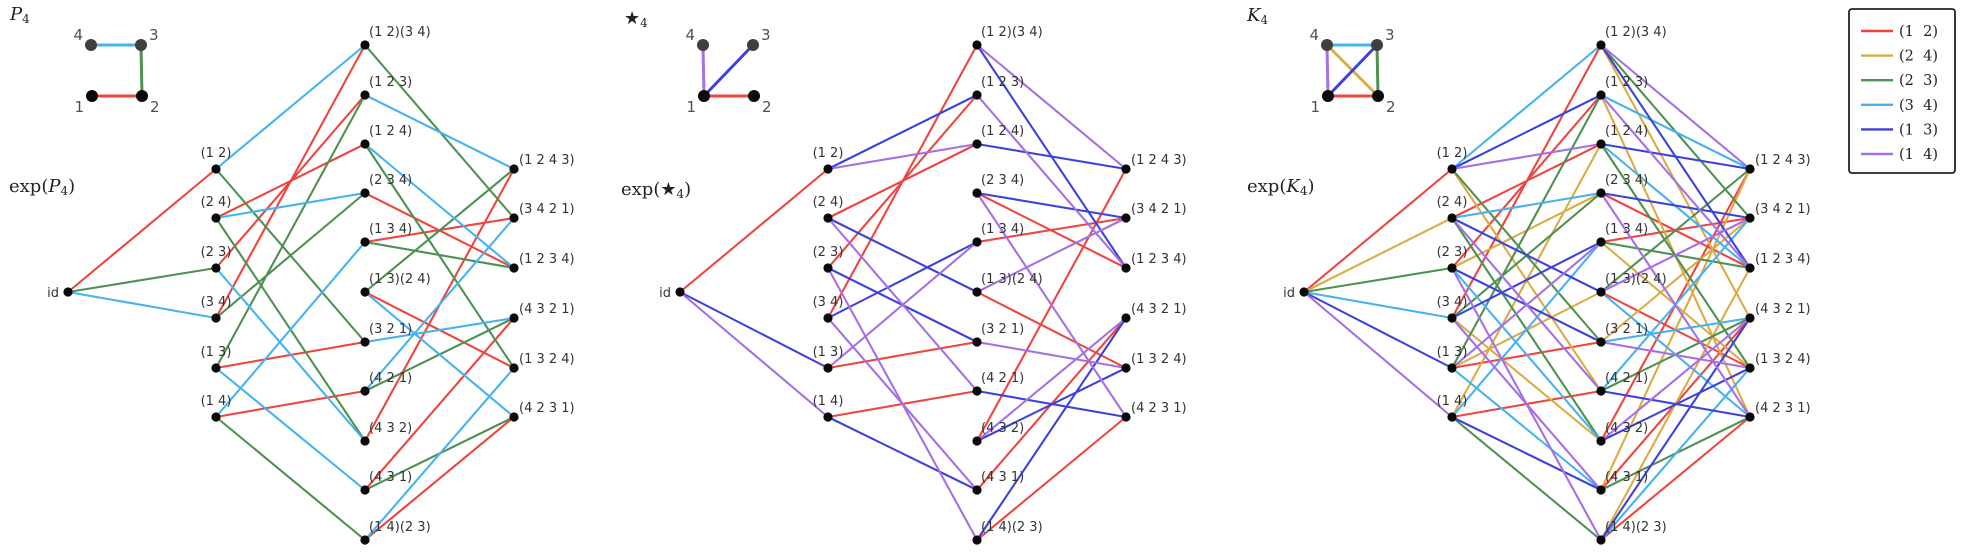 The image size is (1967, 558). I want to click on panel-exp-label-P4: exp(P4), so click(42, 187).